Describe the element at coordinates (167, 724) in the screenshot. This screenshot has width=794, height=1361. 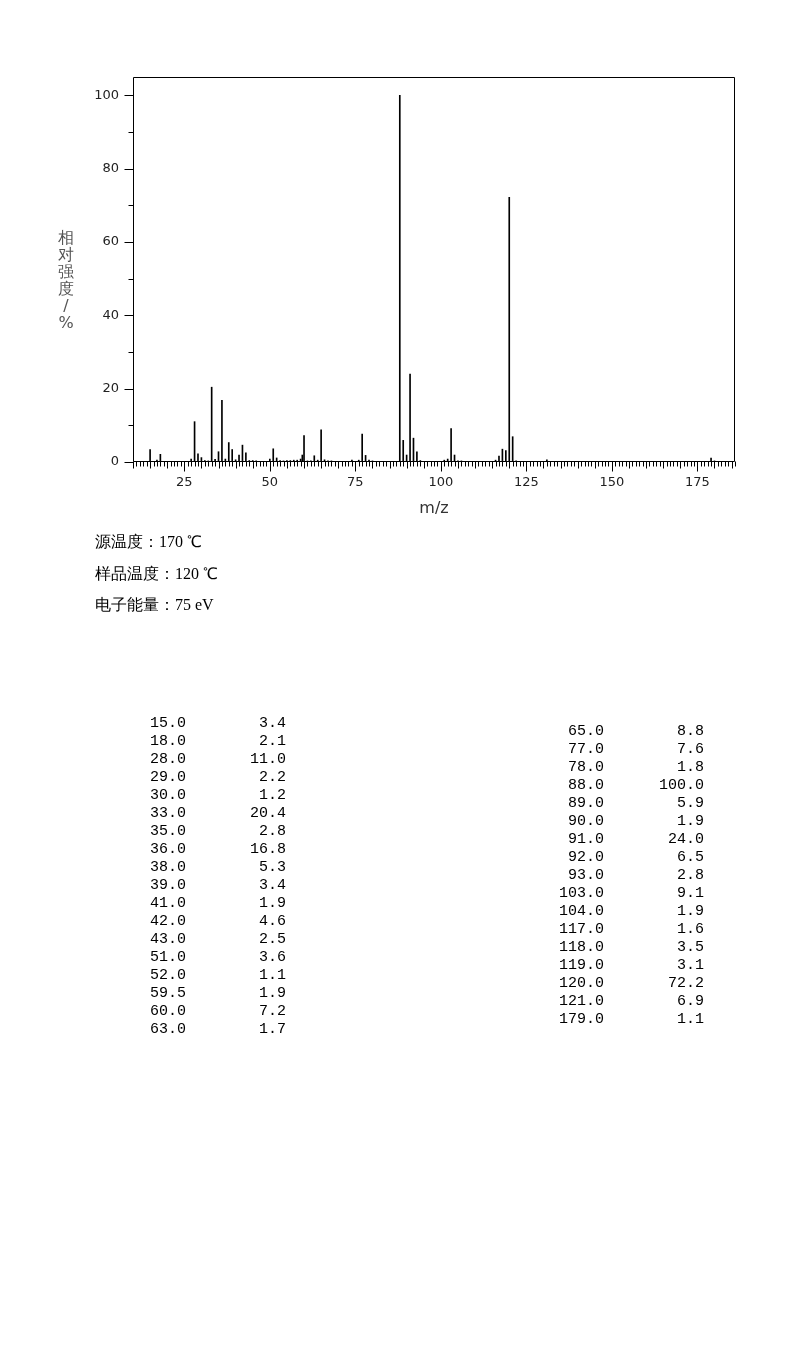
I see `category-label: 15.0` at that location.